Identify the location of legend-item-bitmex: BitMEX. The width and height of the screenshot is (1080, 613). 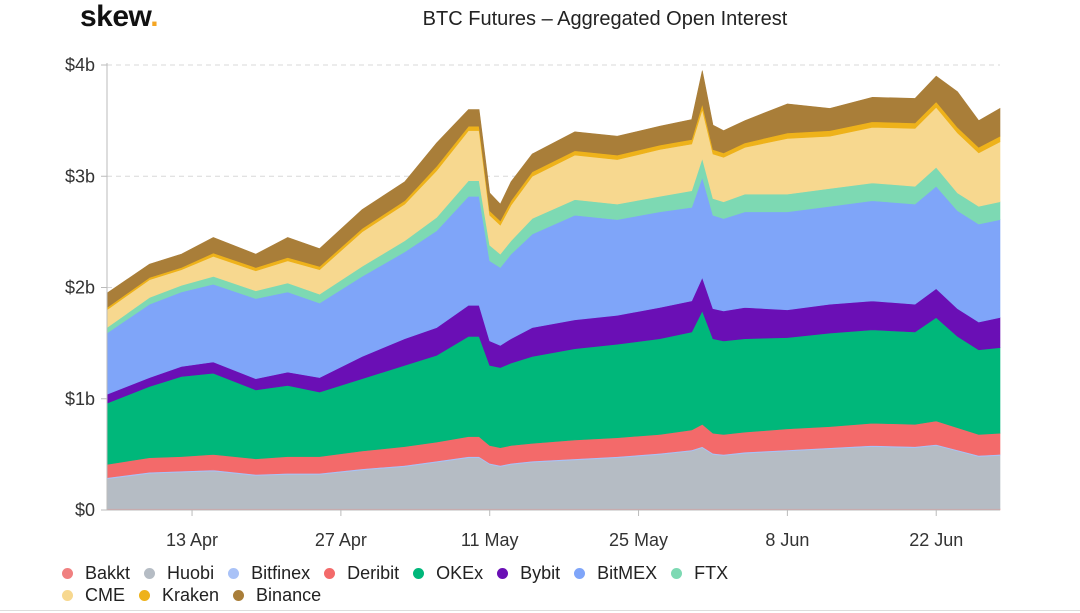
(615, 573).